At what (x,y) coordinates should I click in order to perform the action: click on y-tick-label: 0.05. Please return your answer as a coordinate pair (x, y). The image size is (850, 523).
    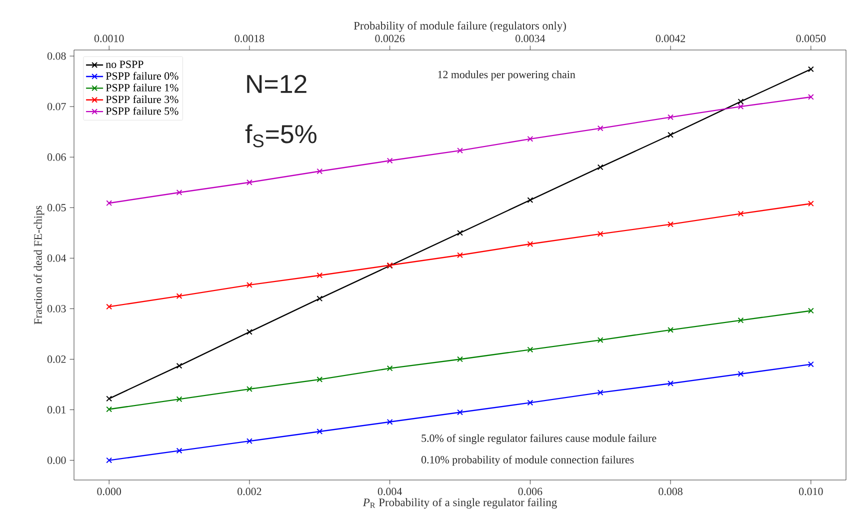
    Looking at the image, I should click on (56, 208).